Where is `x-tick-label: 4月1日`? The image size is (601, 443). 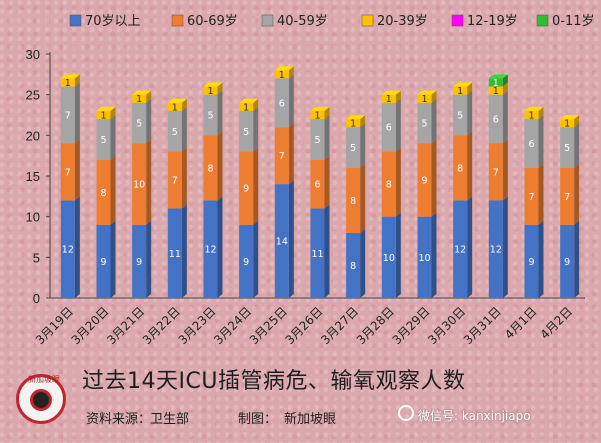
x-tick-label: 4月1日 is located at coordinates (521, 323).